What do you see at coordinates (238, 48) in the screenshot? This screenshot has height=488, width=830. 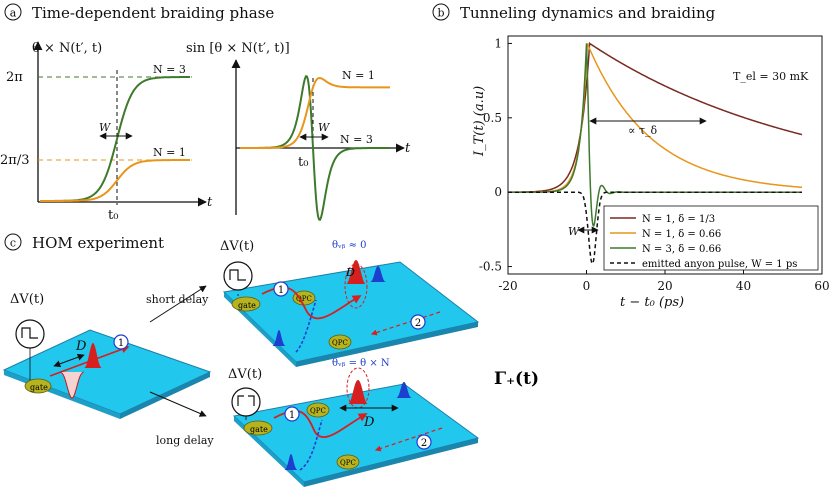 I see `right-y-label: sin [θ × N(t′, t)]` at bounding box center [238, 48].